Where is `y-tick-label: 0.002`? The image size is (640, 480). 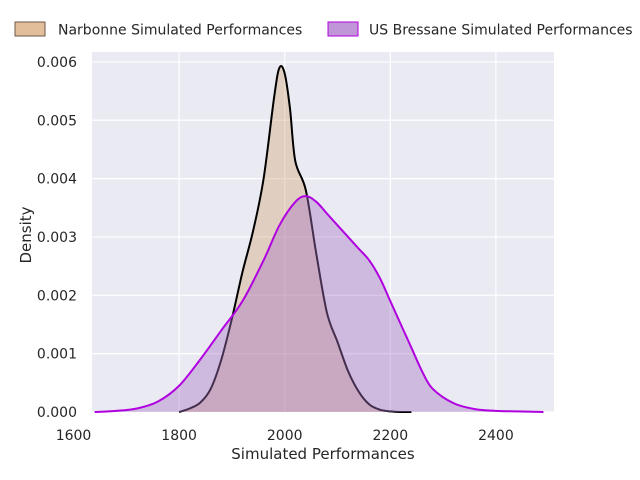
y-tick-label: 0.002 is located at coordinates (57, 296).